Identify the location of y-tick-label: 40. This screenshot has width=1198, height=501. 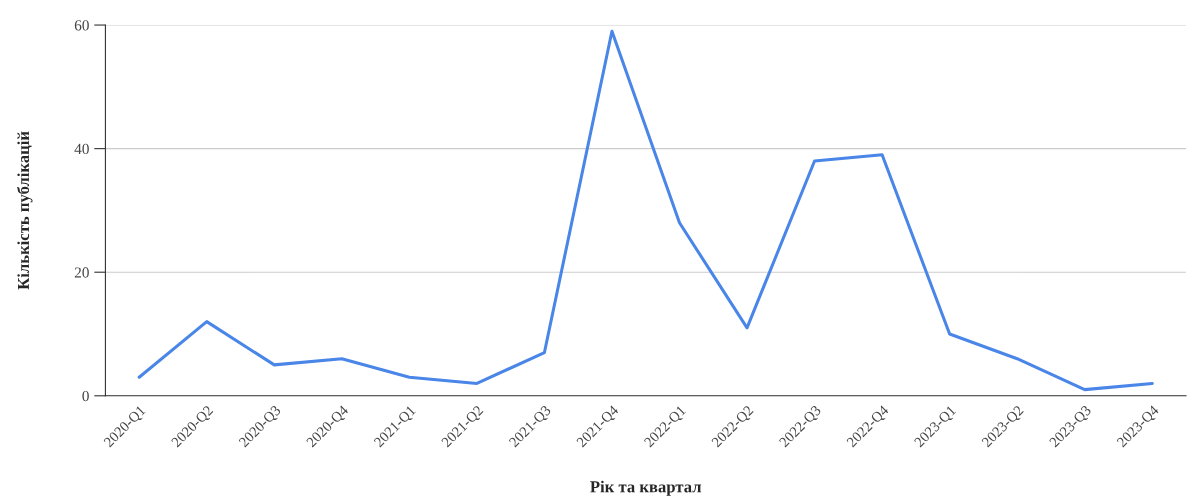
(81, 149).